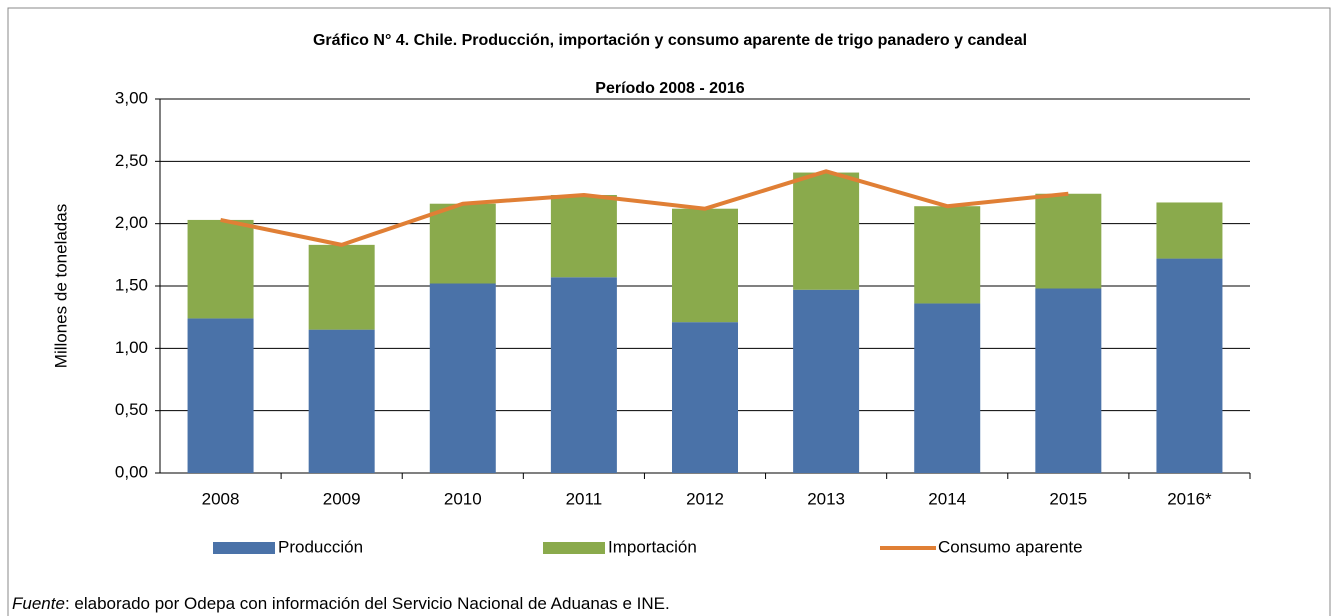 This screenshot has width=1338, height=616. Describe the element at coordinates (131, 97) in the screenshot. I see `y-tick-label: 3,00` at that location.